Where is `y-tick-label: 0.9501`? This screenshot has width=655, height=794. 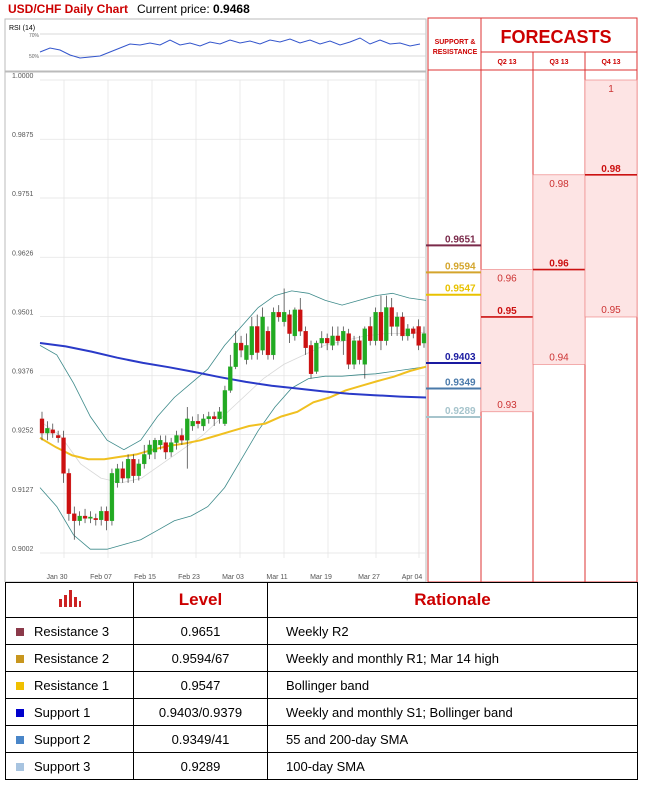
y-tick-label: 0.9501 is located at coordinates (23, 313).